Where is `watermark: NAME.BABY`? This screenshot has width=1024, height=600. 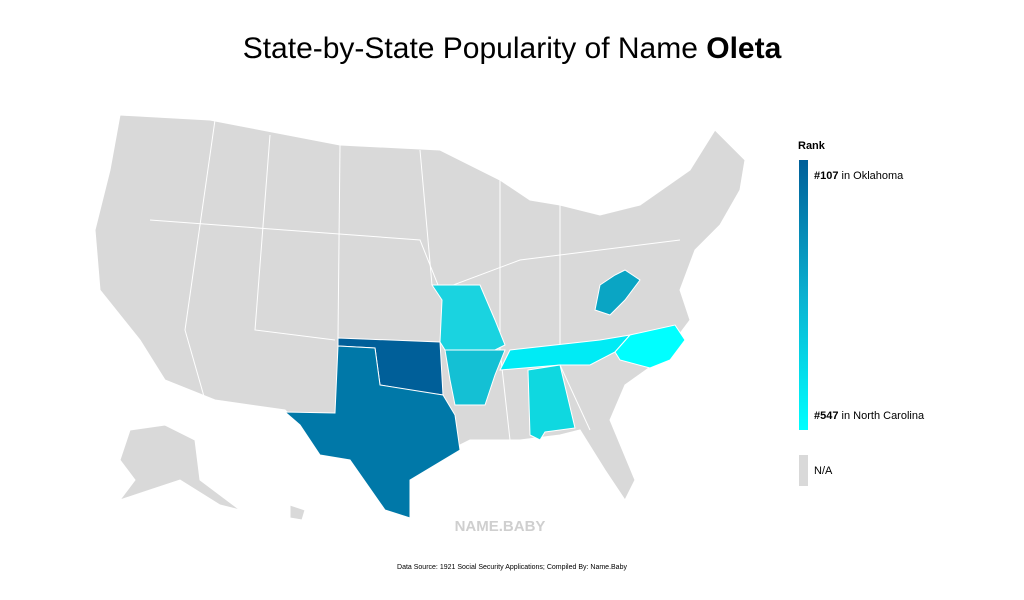 watermark: NAME.BABY is located at coordinates (500, 526).